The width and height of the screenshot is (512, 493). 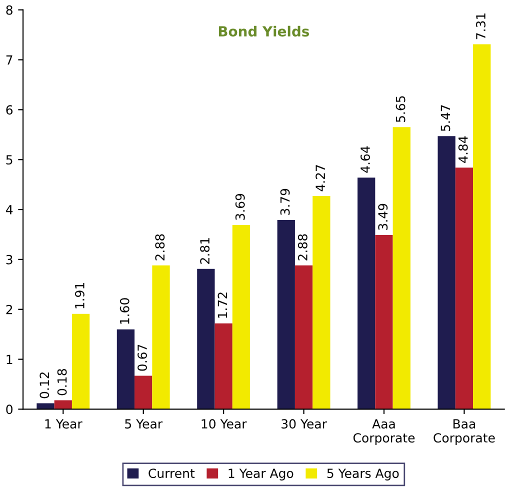 I want to click on data-label: 4.64, so click(x=365, y=159).